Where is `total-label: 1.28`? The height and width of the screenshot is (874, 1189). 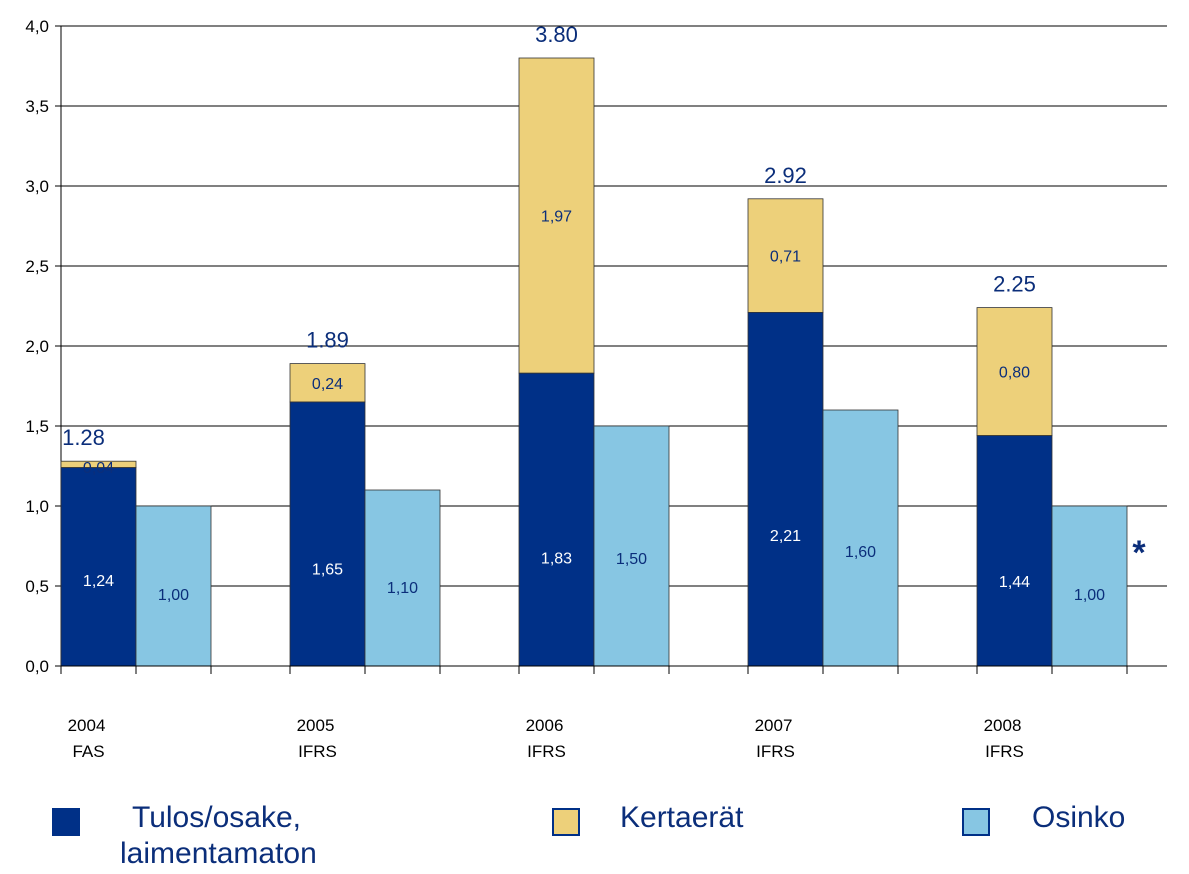
total-label: 1.28 is located at coordinates (83, 437).